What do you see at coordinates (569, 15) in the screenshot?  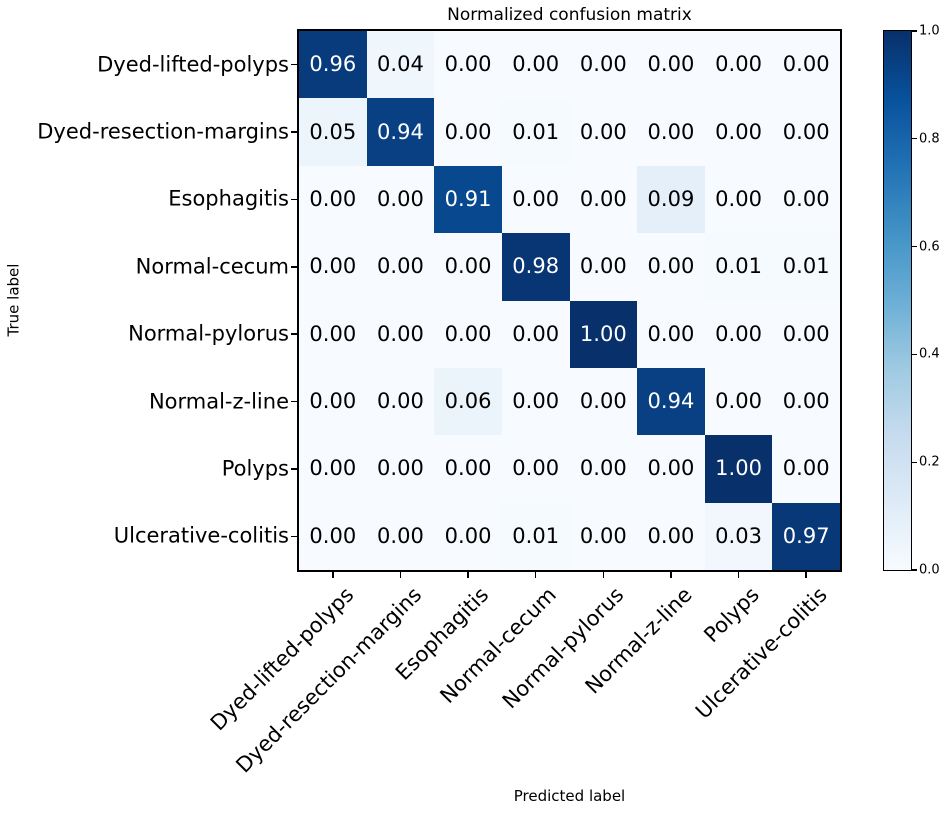 I see `chart-title: Normalized confusion matrix` at bounding box center [569, 15].